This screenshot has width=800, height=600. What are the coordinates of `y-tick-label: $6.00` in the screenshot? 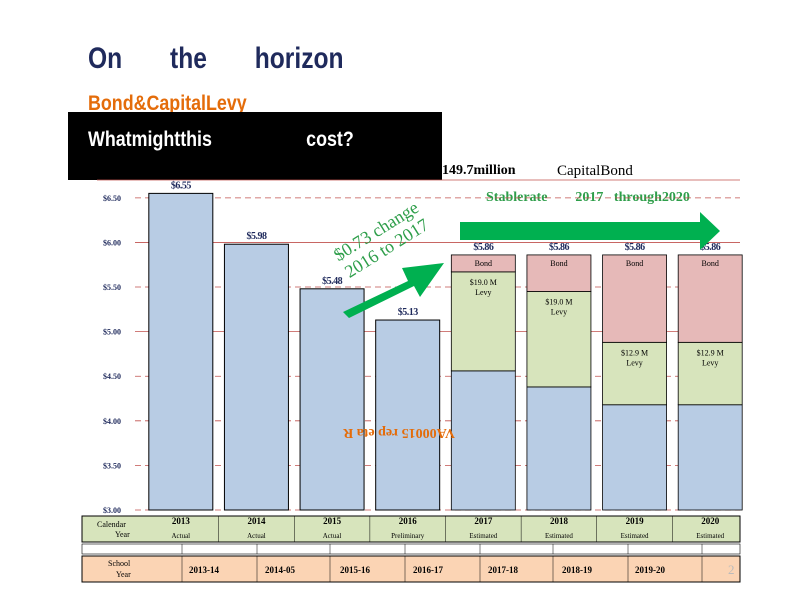 It's located at (112, 242).